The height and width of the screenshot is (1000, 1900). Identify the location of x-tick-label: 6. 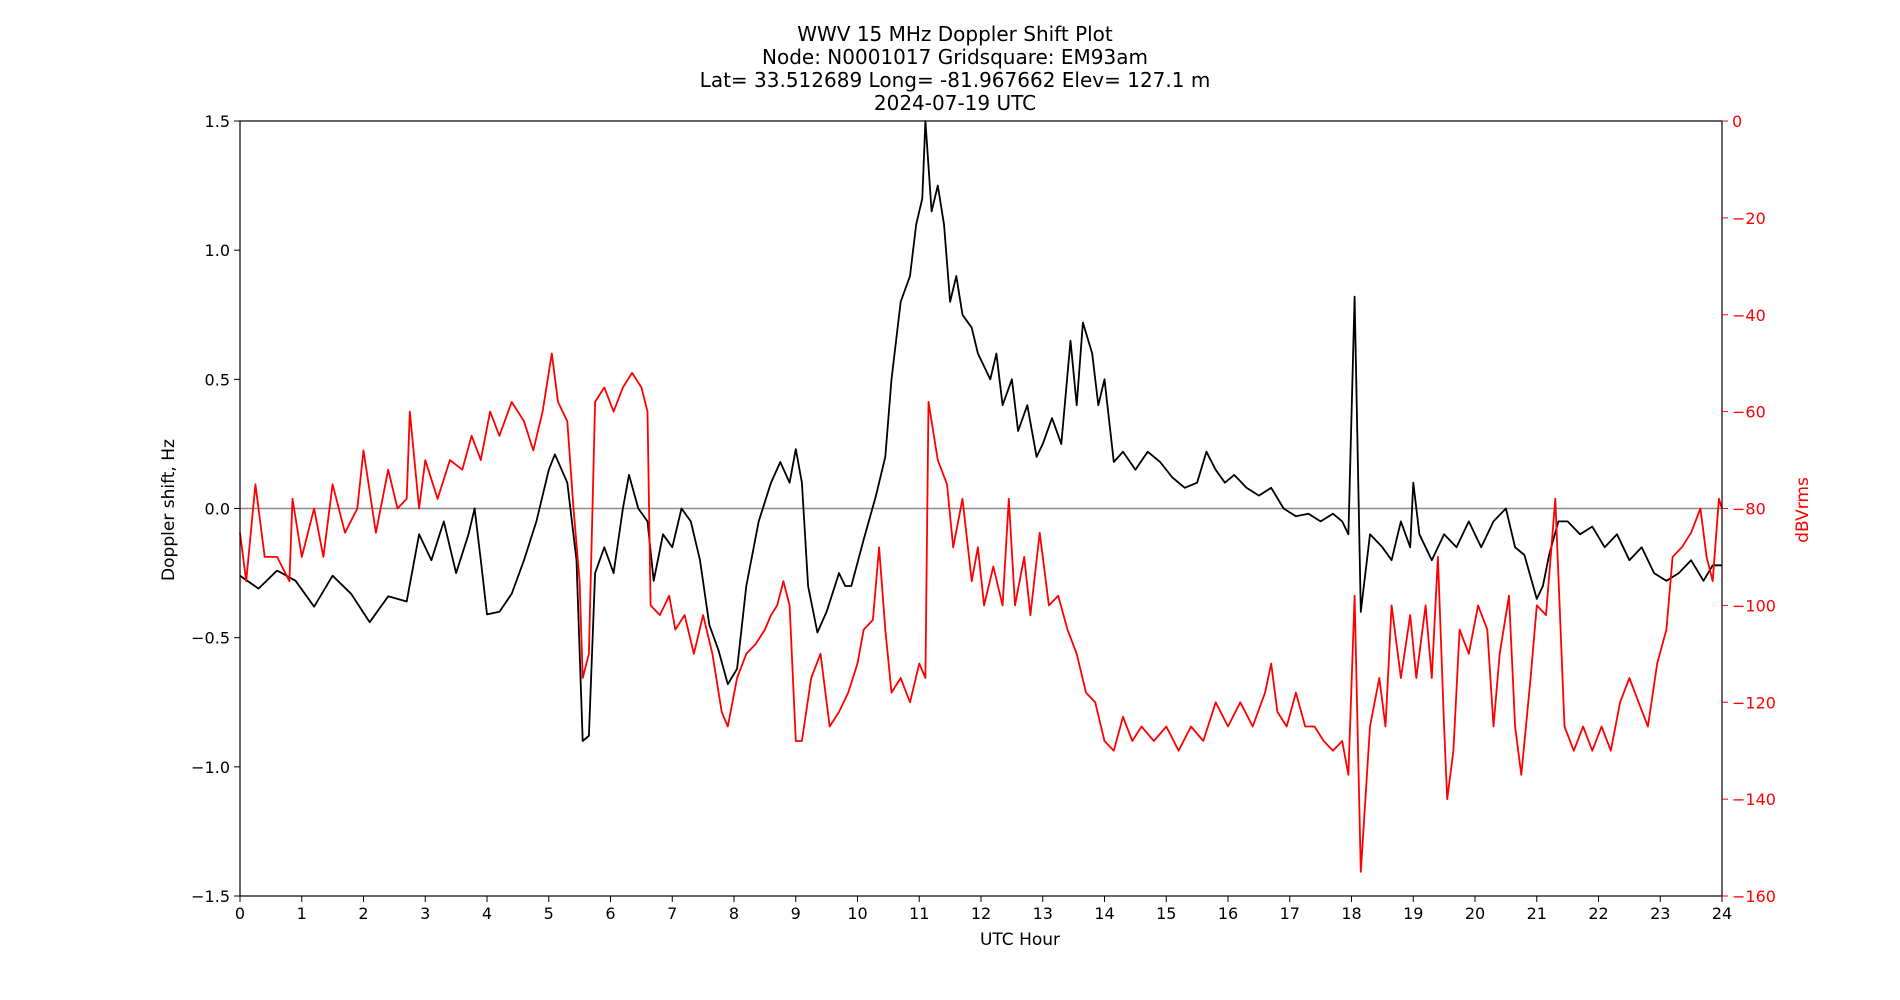
(610, 913).